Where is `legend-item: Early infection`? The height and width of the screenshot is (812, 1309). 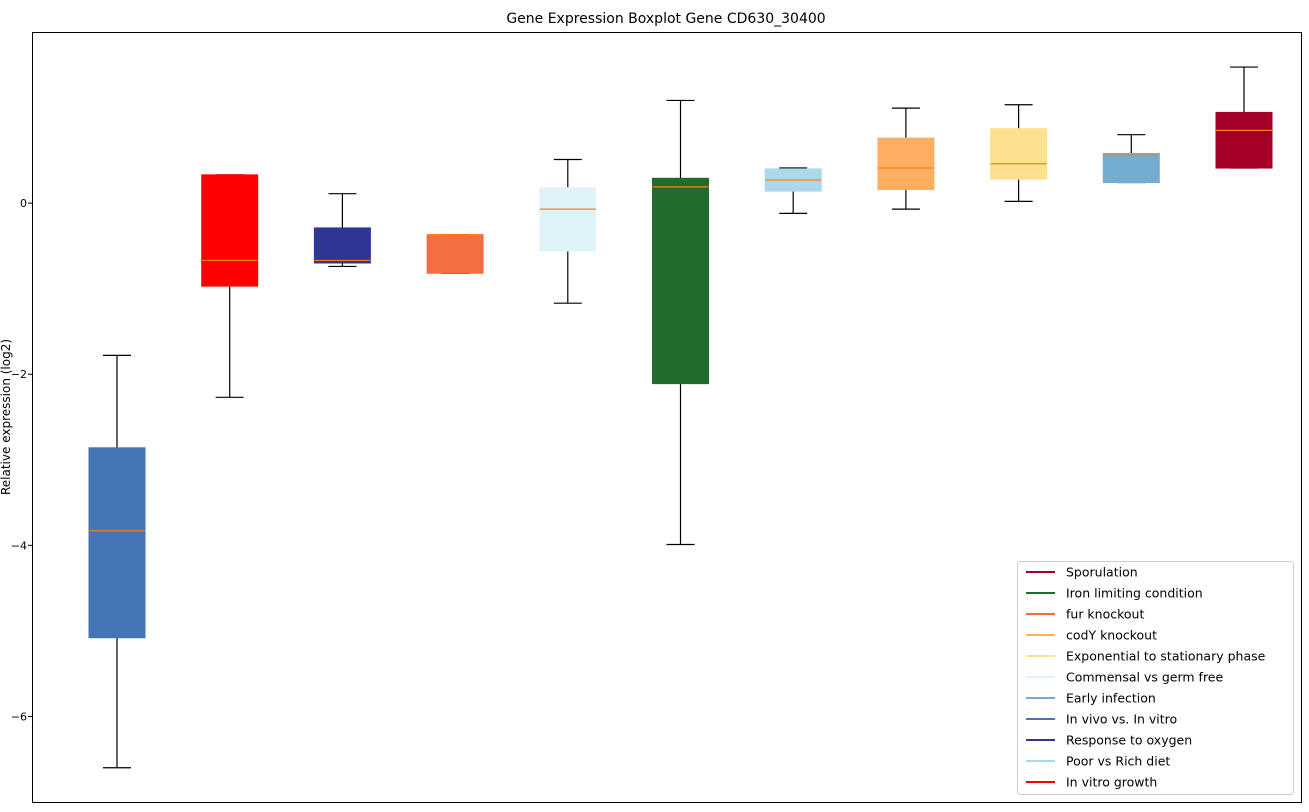
legend-item: Early infection is located at coordinates (1091, 698).